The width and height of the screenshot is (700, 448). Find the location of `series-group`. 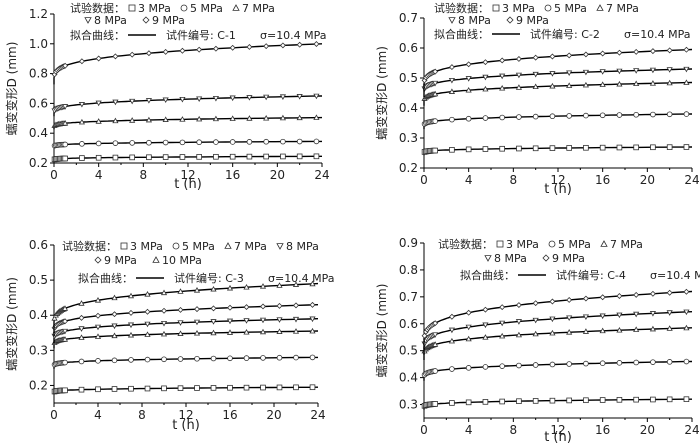

series-group is located at coordinates (187, 102).